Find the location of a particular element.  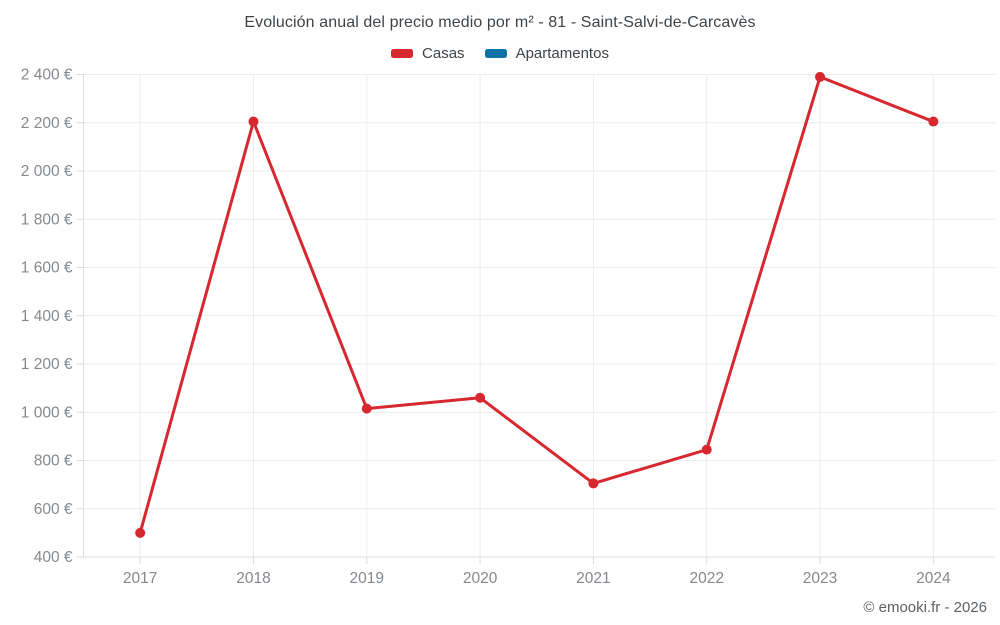

x-tick-label: 2023 is located at coordinates (820, 578).